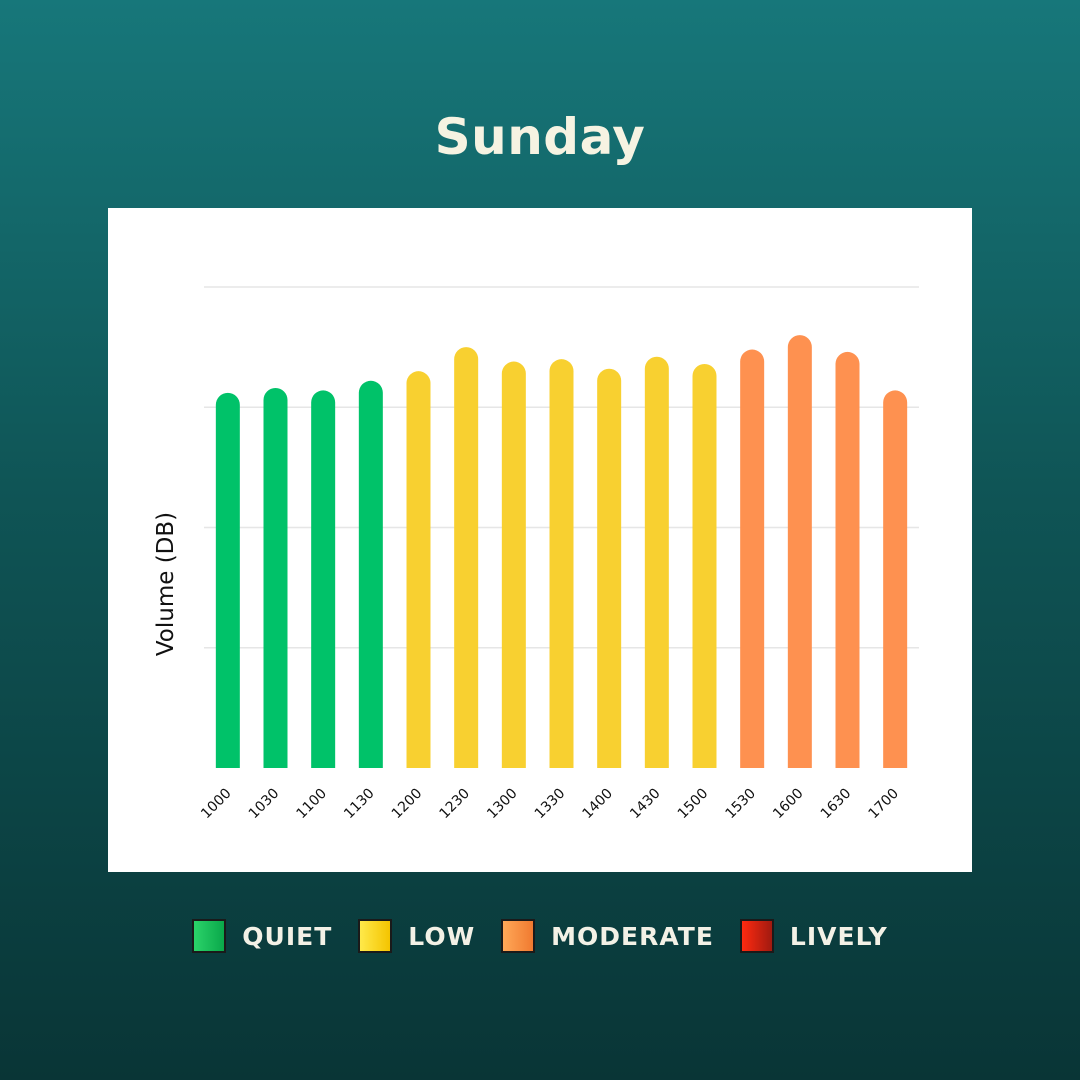 The width and height of the screenshot is (1080, 1080). I want to click on legend-swatch-lively, so click(756, 936).